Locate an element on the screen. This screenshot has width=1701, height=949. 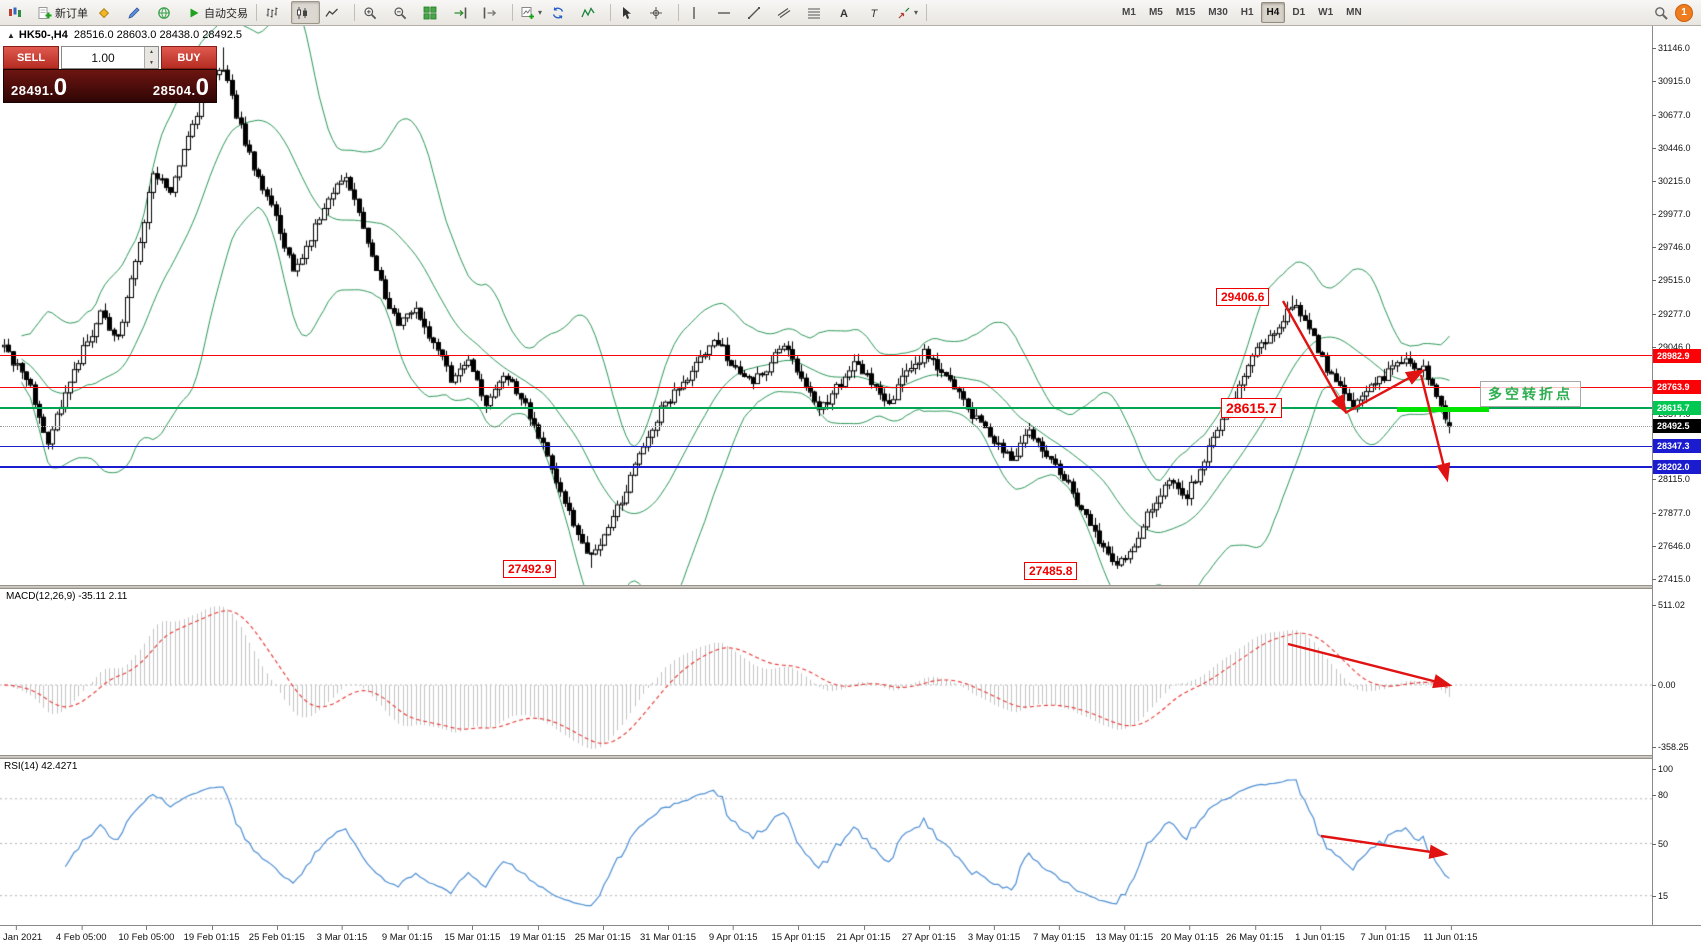
time-axis-label: 19 Feb 01:15 is located at coordinates (211, 934).